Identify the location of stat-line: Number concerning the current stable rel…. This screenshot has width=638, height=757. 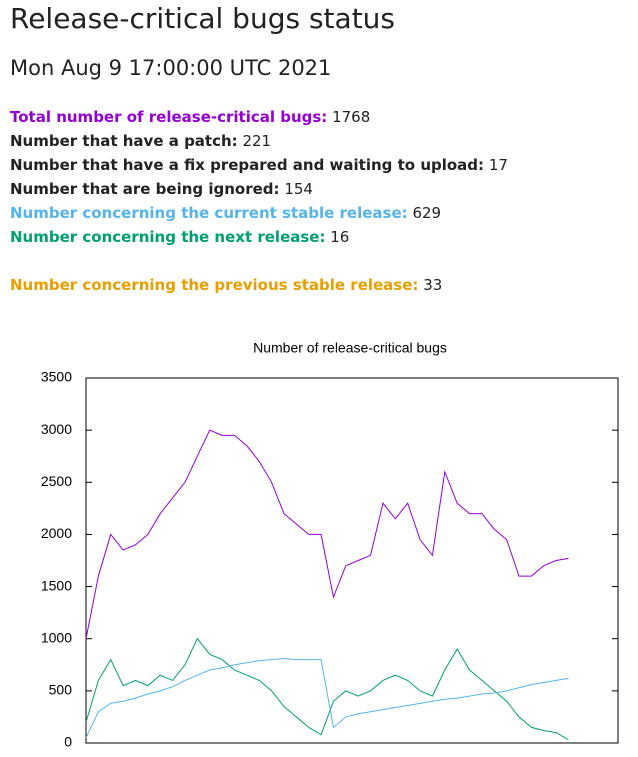
(259, 215).